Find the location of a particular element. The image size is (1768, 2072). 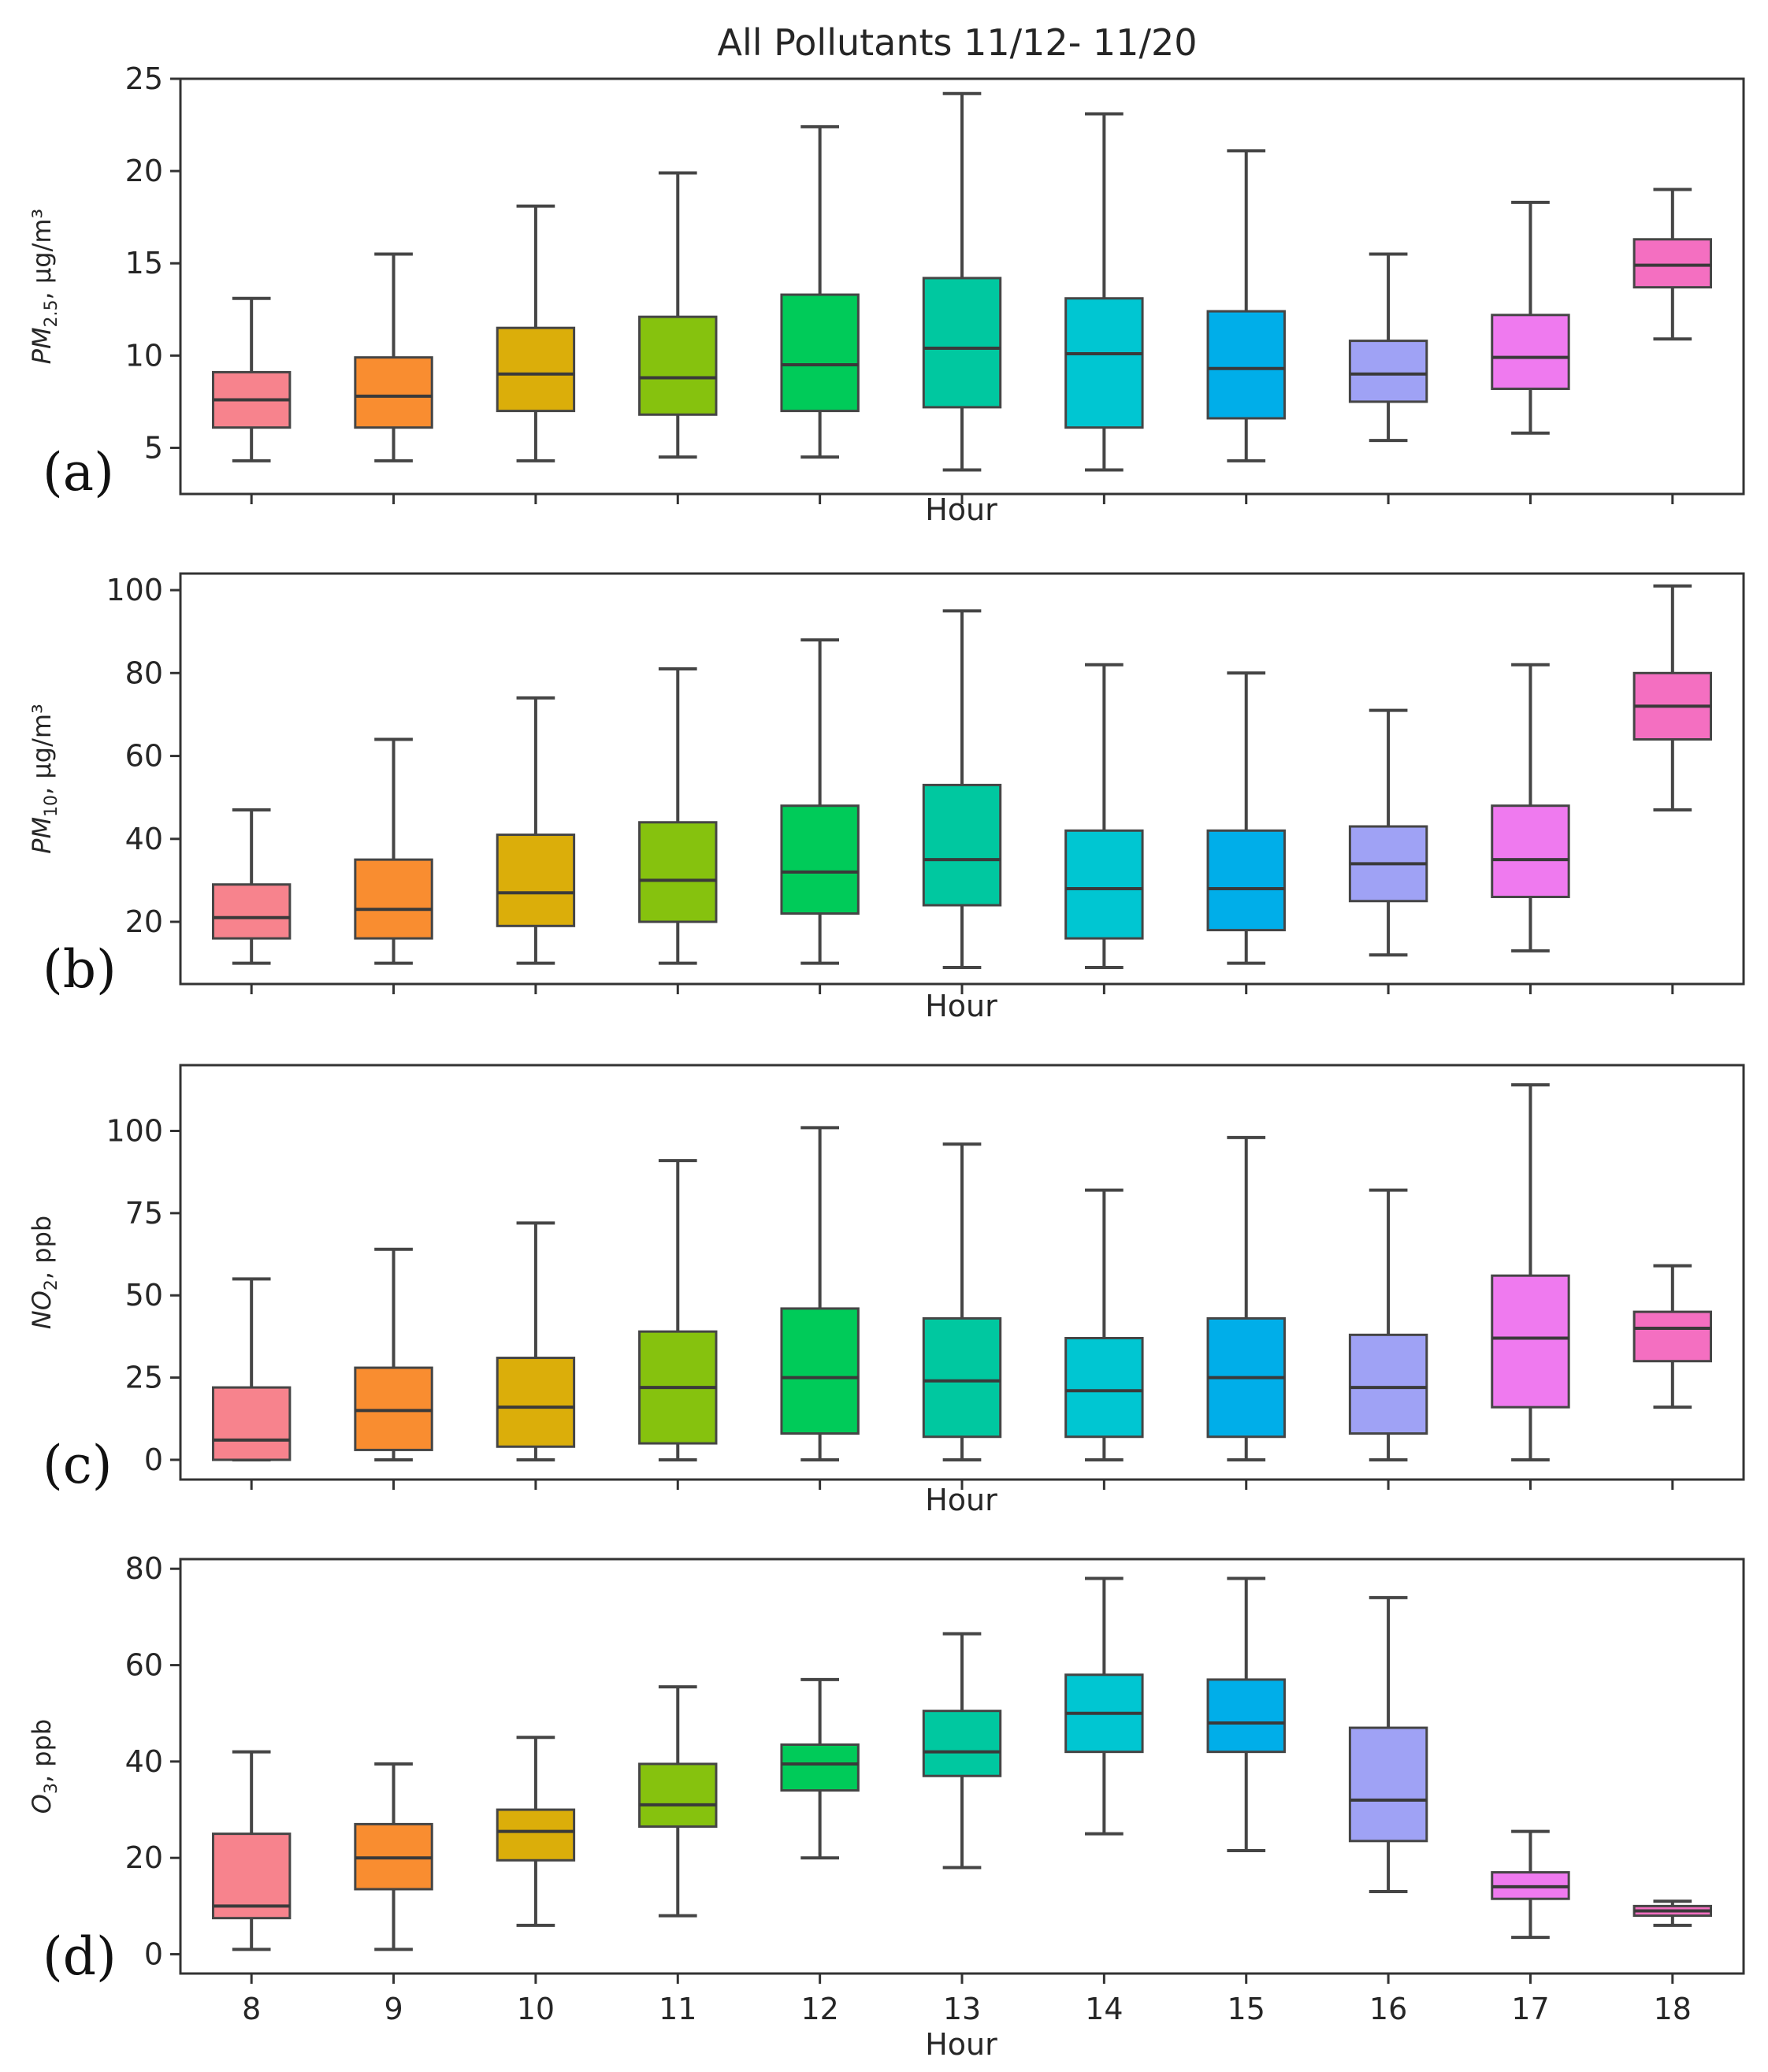

y-tick-label: 5 is located at coordinates (153, 447).